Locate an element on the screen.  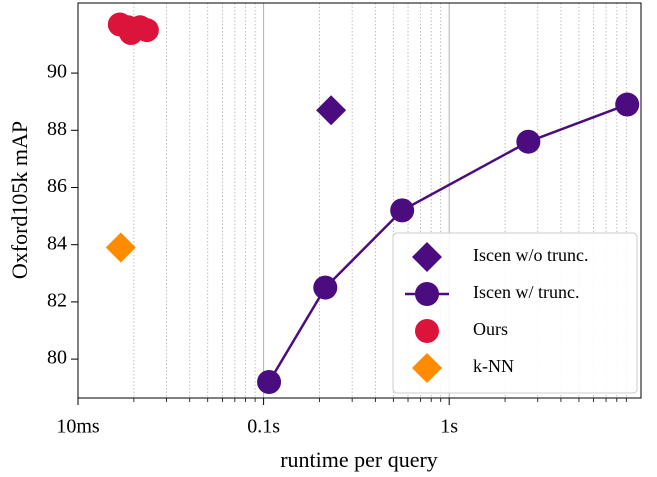
legend-label: Iscen w/o trunc. is located at coordinates (530, 255).